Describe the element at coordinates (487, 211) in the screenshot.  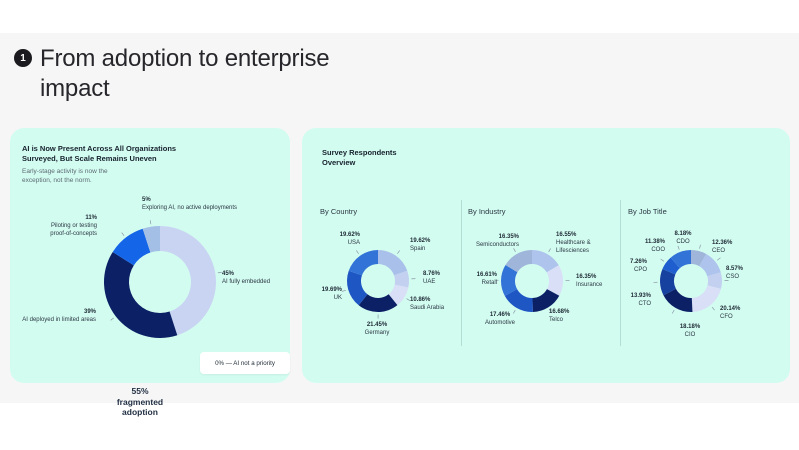
I see `section-by-industry: By Industry` at that location.